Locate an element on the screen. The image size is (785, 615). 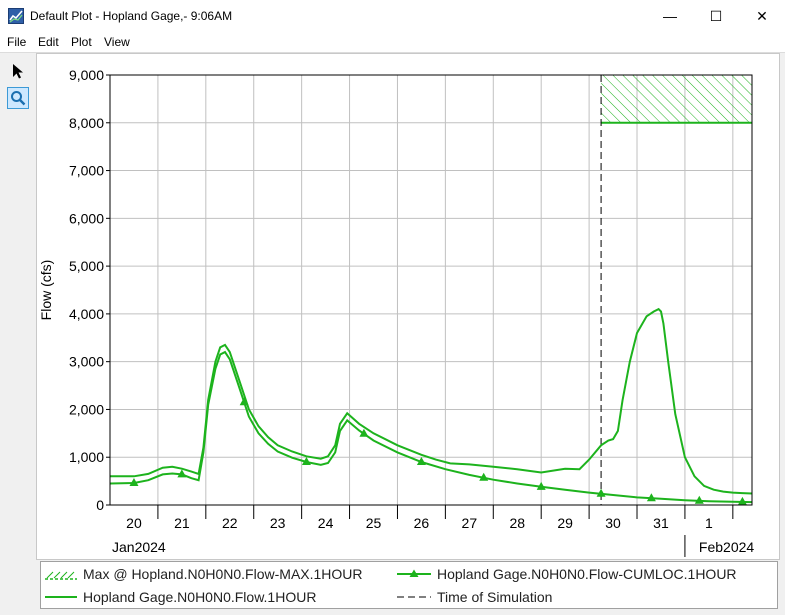
legend-swatch-line-icon is located at coordinates (61, 597).